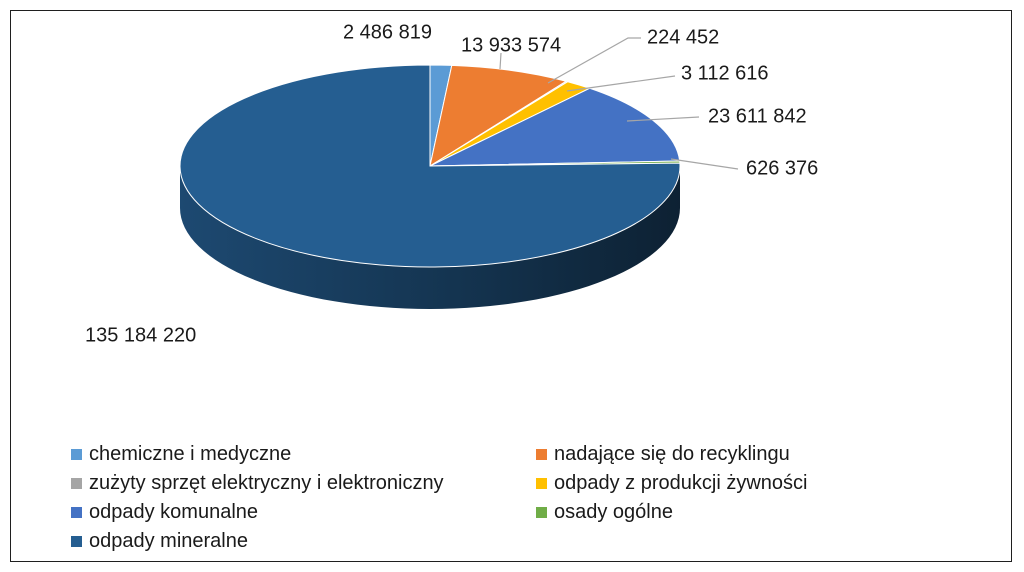  What do you see at coordinates (387, 32) in the screenshot?
I see `data-label: 2 486 819` at bounding box center [387, 32].